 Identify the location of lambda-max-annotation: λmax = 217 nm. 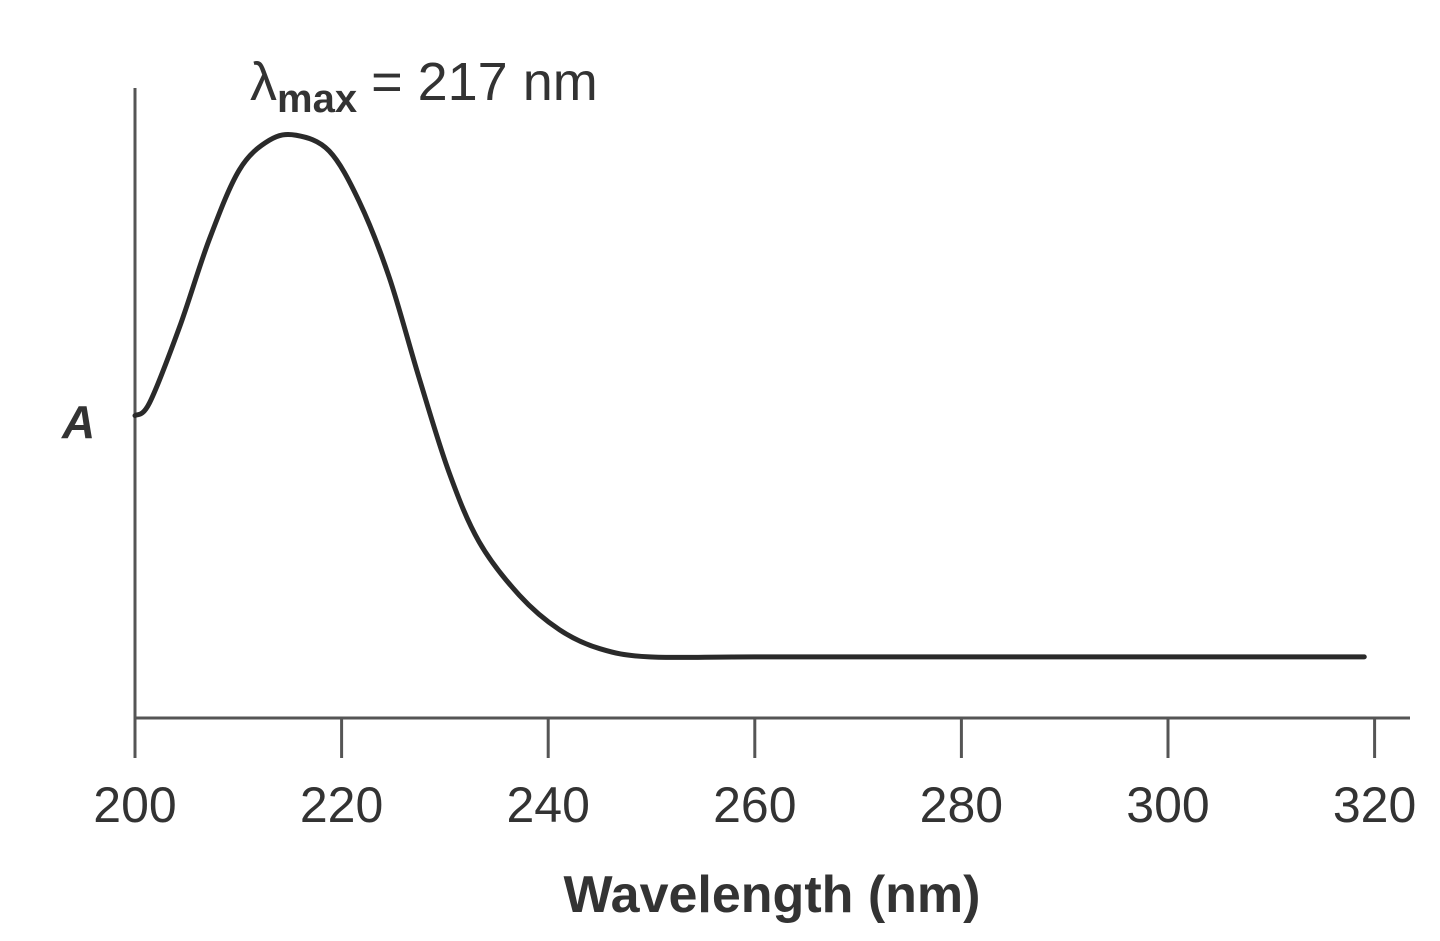
(424, 86).